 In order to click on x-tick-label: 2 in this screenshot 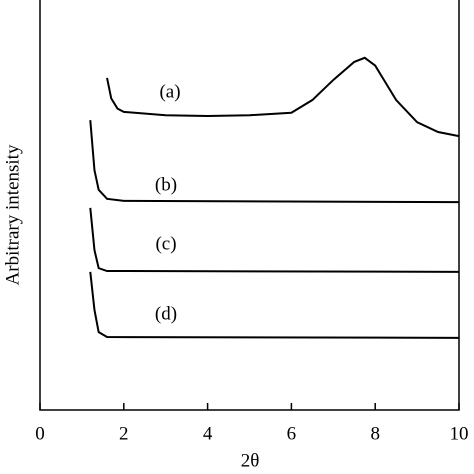, I will do `click(124, 433)`.